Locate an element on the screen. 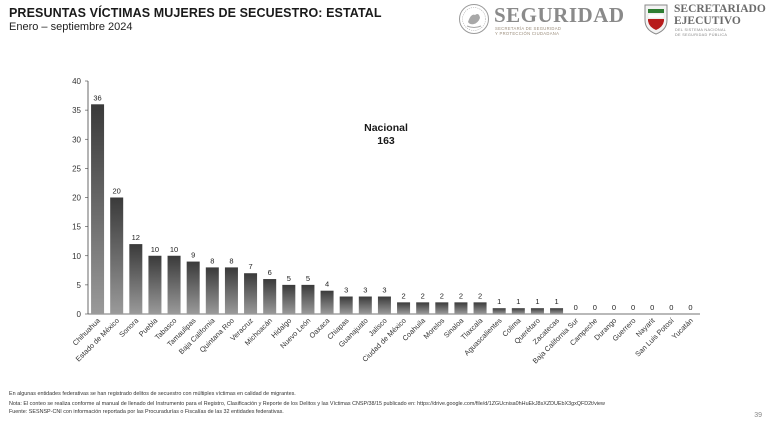 Image resolution: width=770 pixels, height=423 pixels. y-tick-label: 15 is located at coordinates (76, 227).